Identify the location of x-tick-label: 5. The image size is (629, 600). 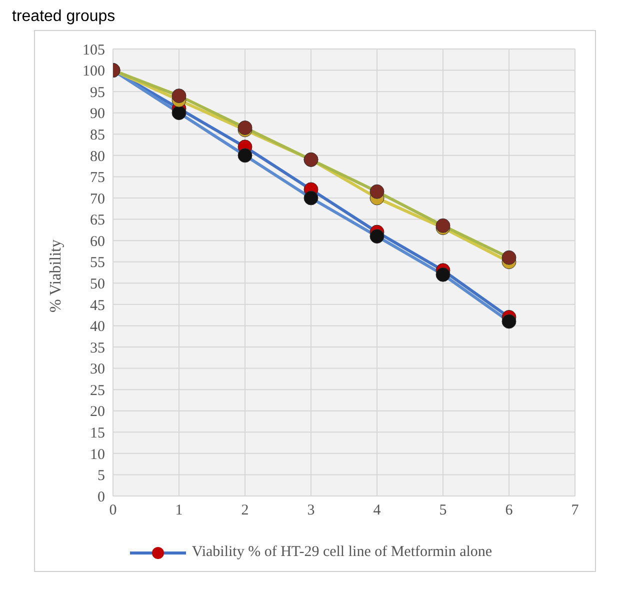
(443, 510).